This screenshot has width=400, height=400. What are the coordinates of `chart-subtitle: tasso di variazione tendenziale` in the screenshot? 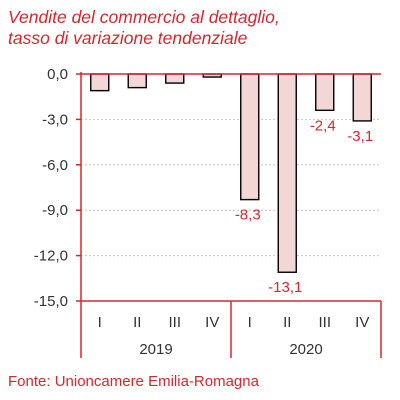 It's located at (128, 38).